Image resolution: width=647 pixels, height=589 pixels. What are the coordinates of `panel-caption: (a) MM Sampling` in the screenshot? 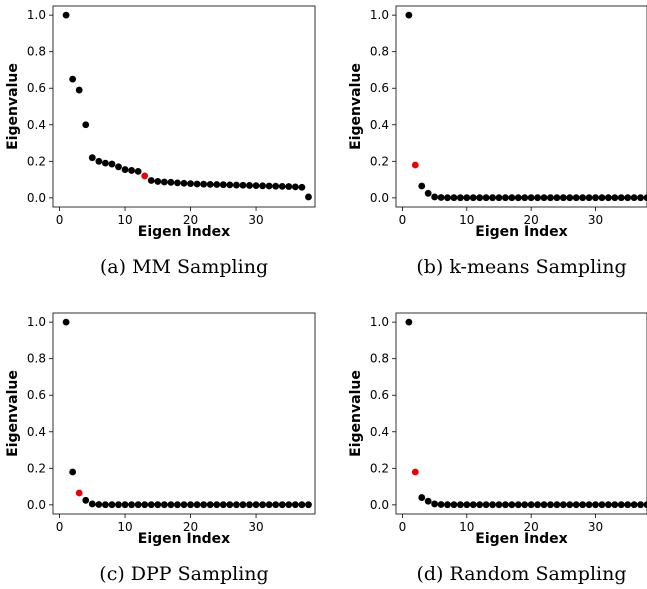 It's located at (184, 267).